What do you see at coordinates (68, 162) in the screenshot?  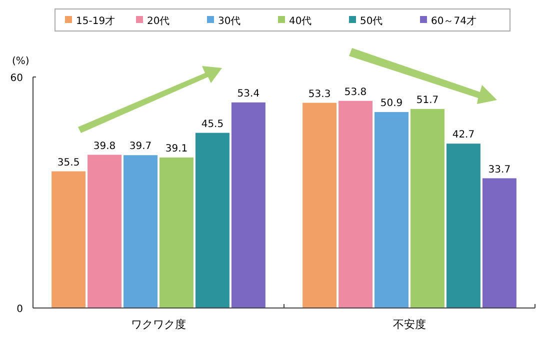 I see `data-label: 35.5` at bounding box center [68, 162].